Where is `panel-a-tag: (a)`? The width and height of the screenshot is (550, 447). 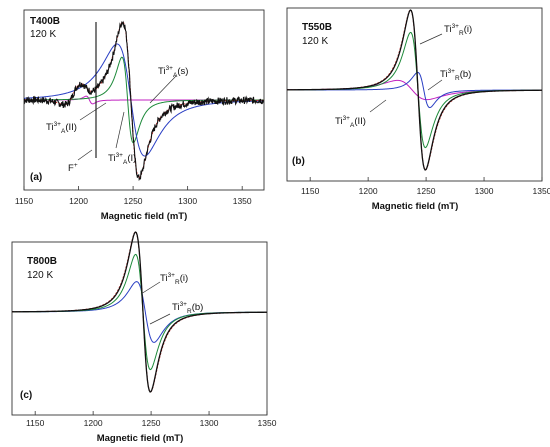
panel-a-tag: (a) is located at coordinates (36, 177).